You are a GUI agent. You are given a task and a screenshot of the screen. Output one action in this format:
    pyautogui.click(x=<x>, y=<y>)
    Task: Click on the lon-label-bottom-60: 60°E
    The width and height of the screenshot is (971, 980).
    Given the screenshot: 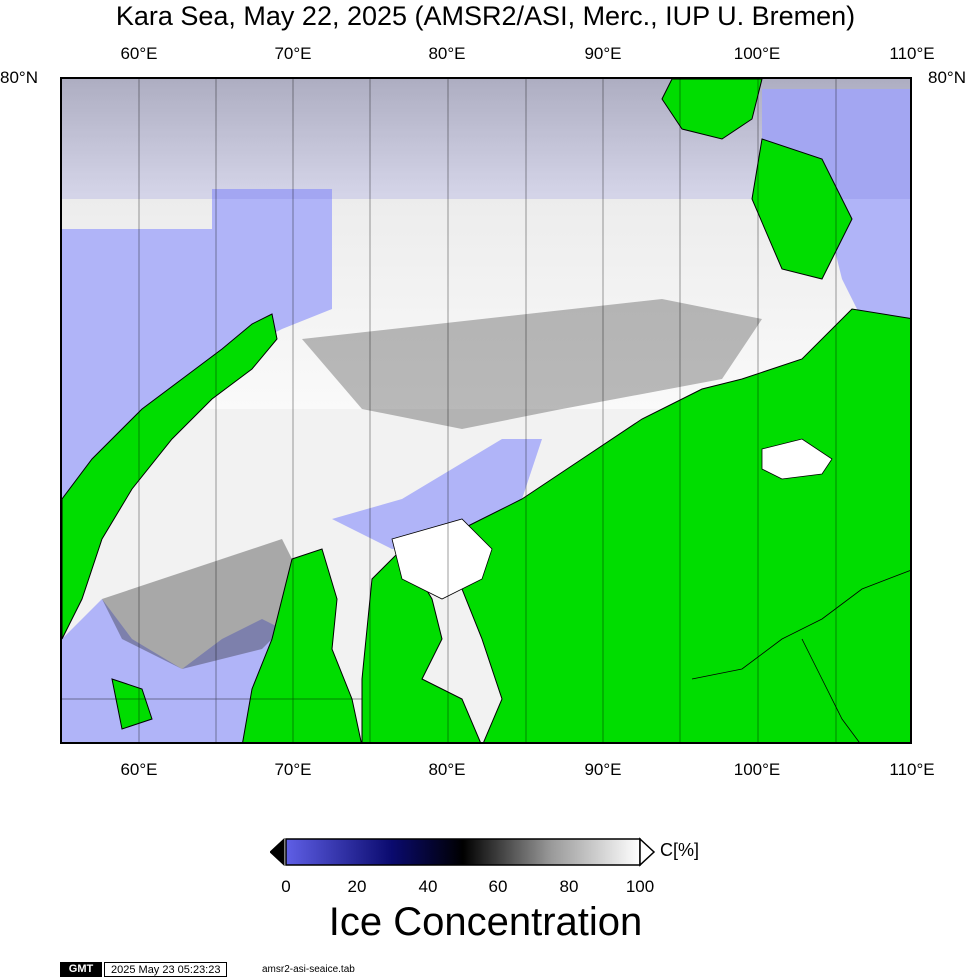 What is the action you would take?
    pyautogui.click(x=139, y=769)
    